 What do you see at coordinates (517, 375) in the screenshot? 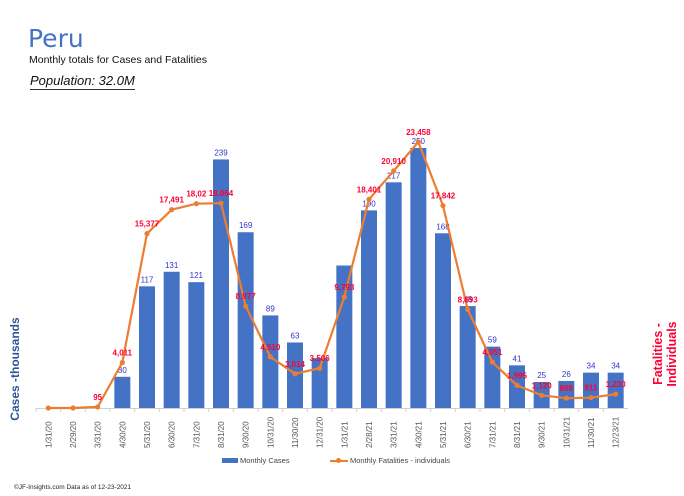
I see `point-label-fatalities: 1,995` at bounding box center [517, 375].